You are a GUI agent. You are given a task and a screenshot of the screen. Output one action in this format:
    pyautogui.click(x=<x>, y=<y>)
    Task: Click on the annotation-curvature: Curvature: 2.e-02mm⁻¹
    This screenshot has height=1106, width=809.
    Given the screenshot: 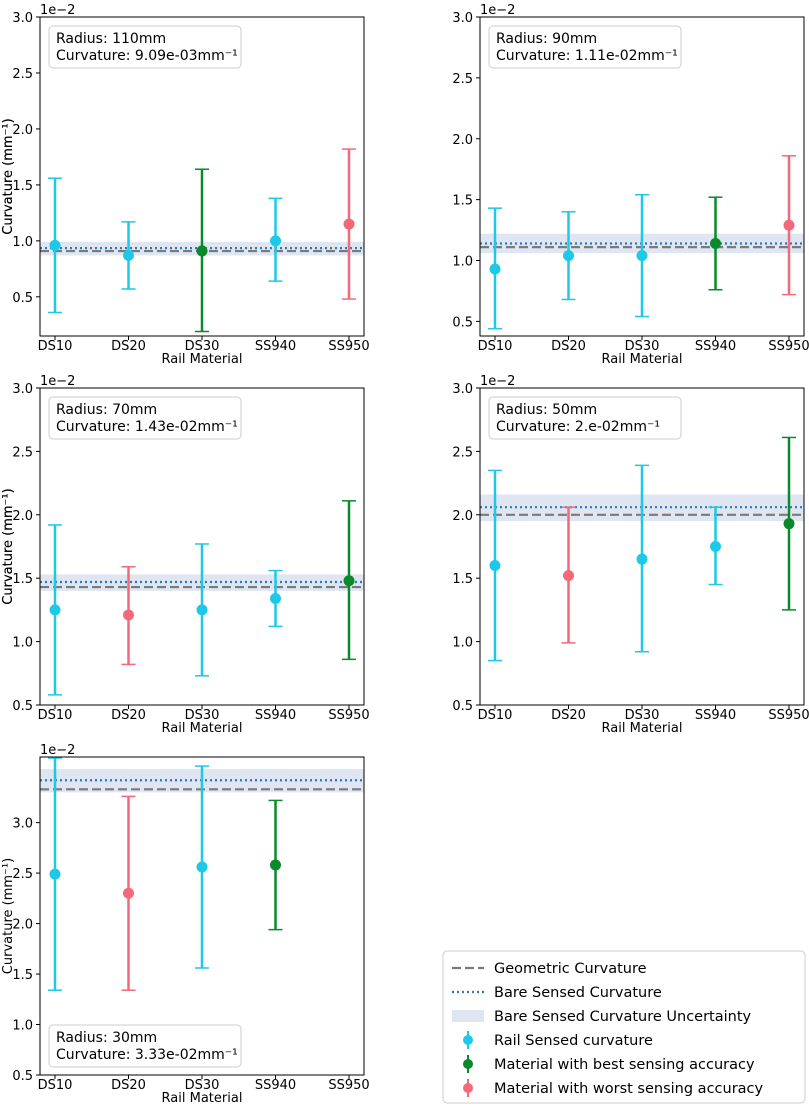 What is the action you would take?
    pyautogui.click(x=578, y=427)
    